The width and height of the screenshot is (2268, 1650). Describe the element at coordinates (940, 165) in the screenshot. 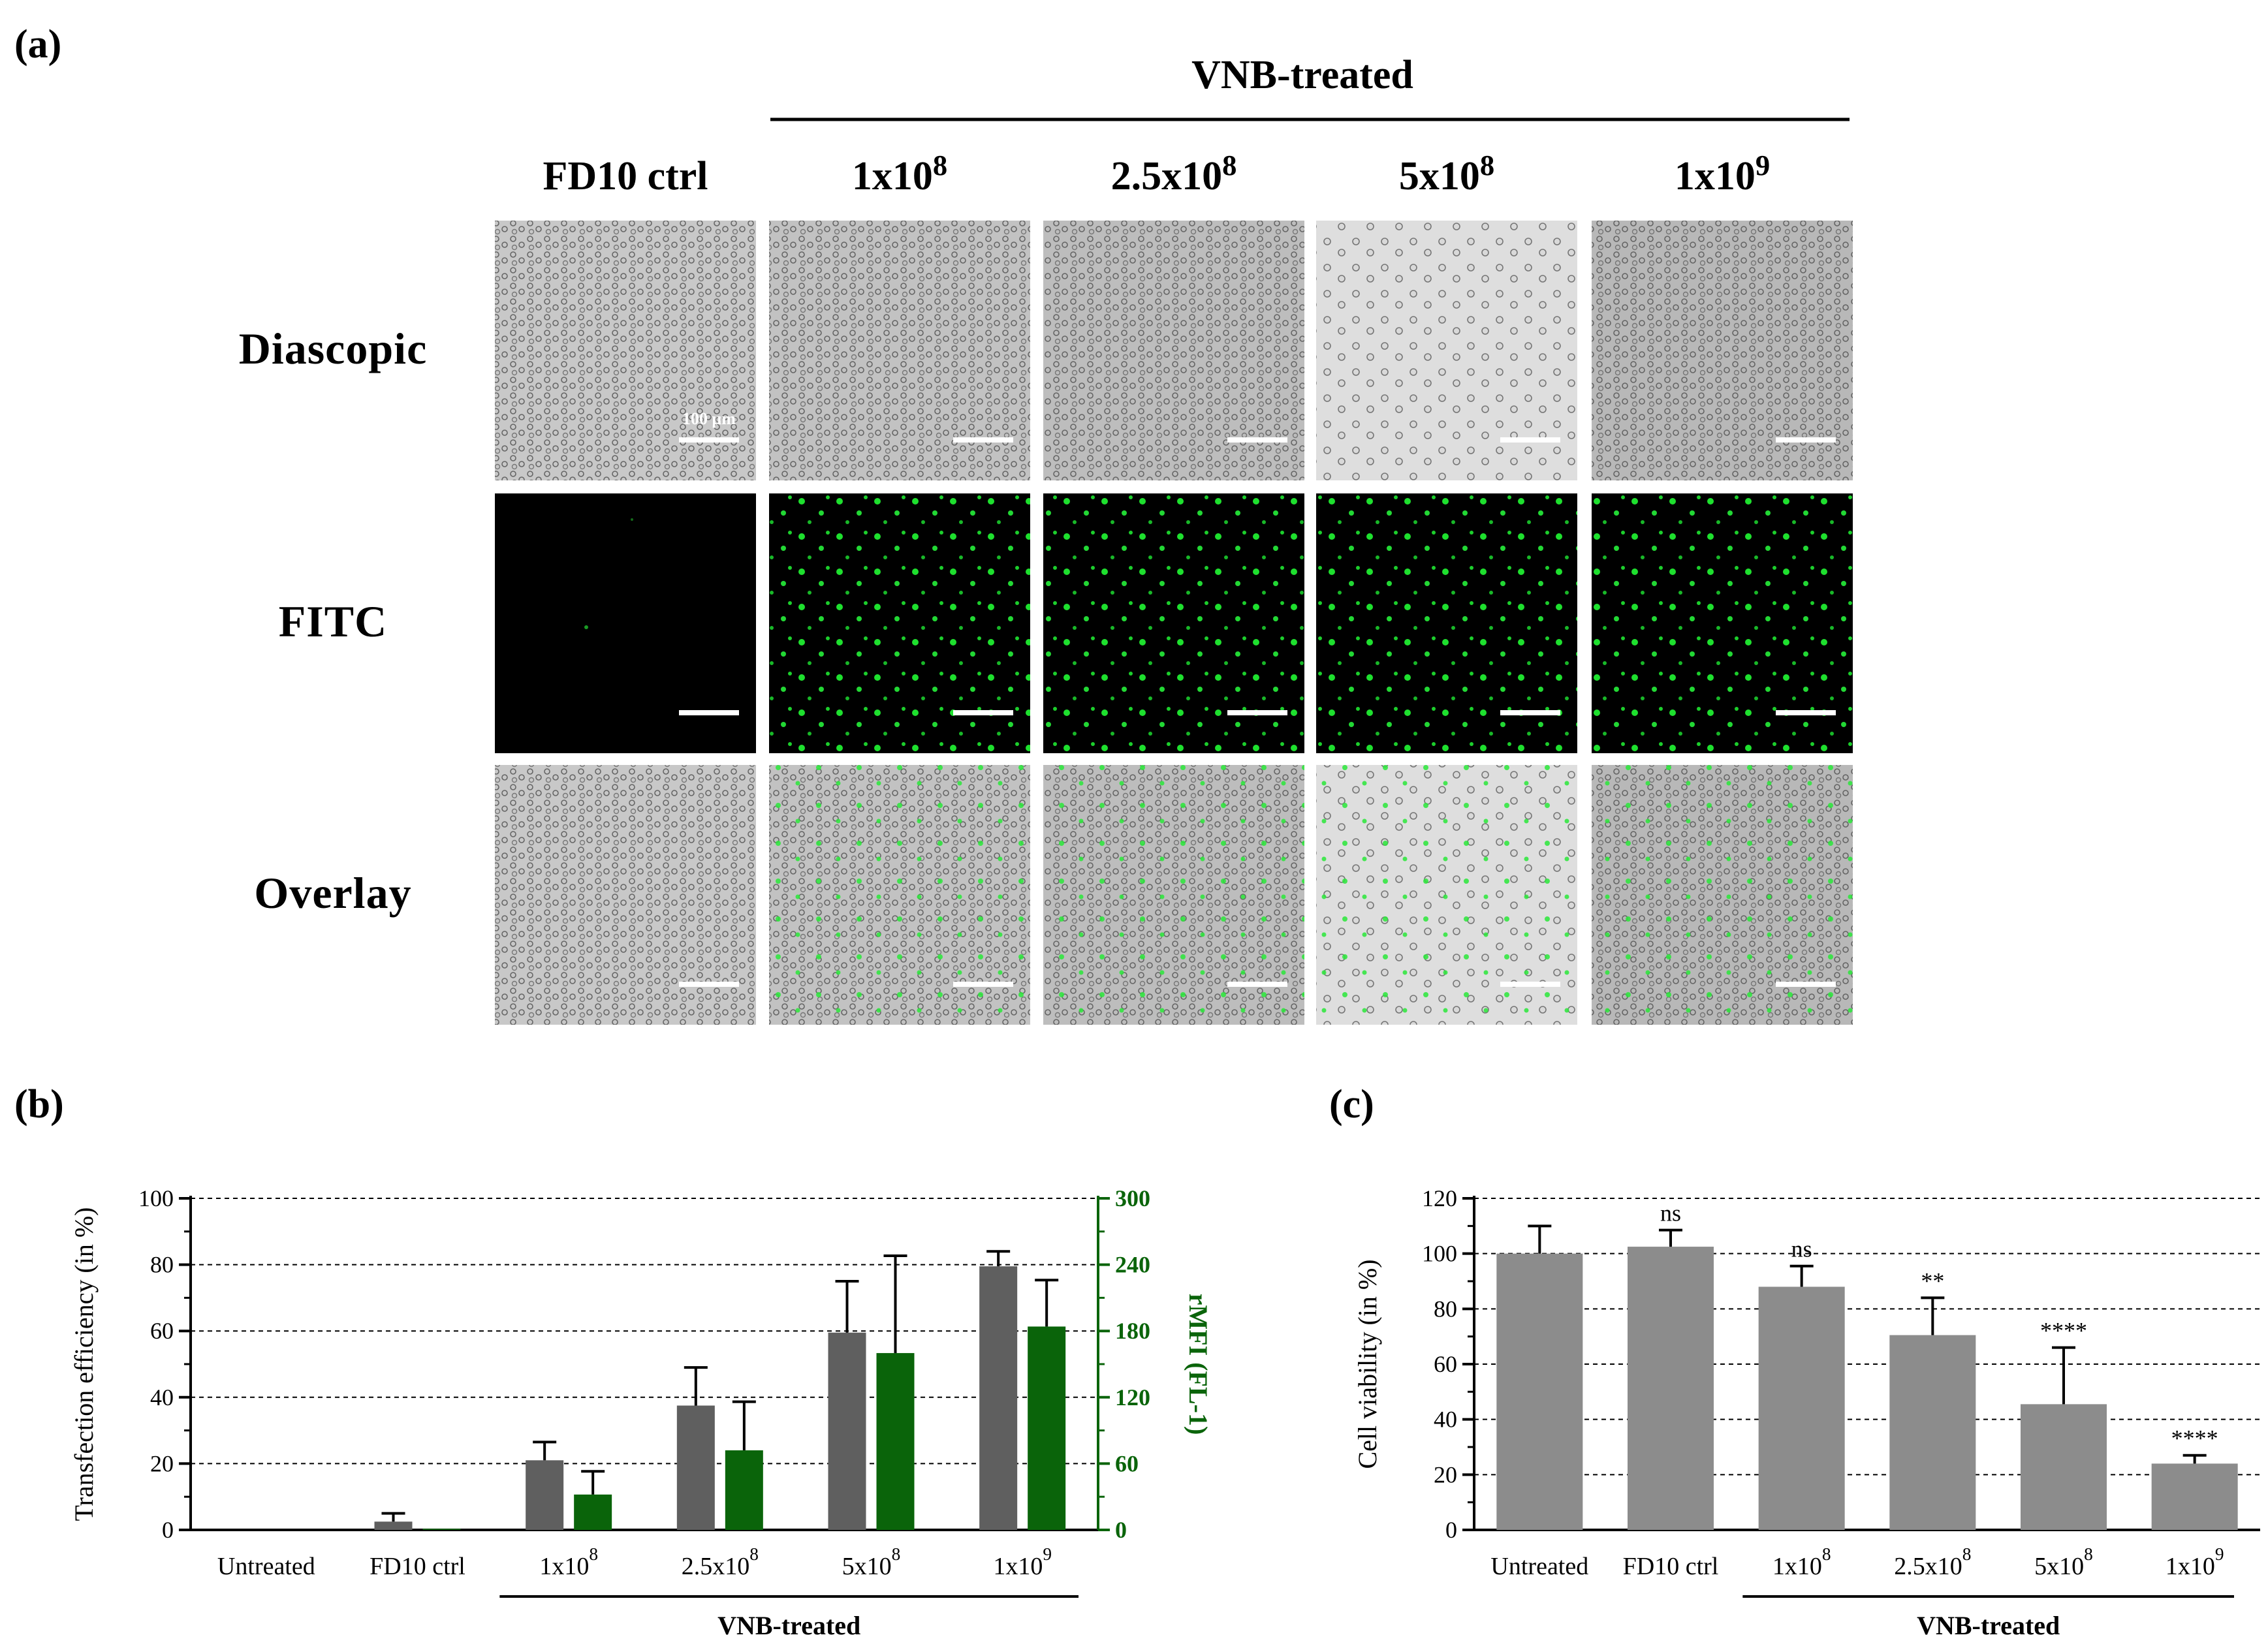

I see `column-header-1-exp: 8` at that location.